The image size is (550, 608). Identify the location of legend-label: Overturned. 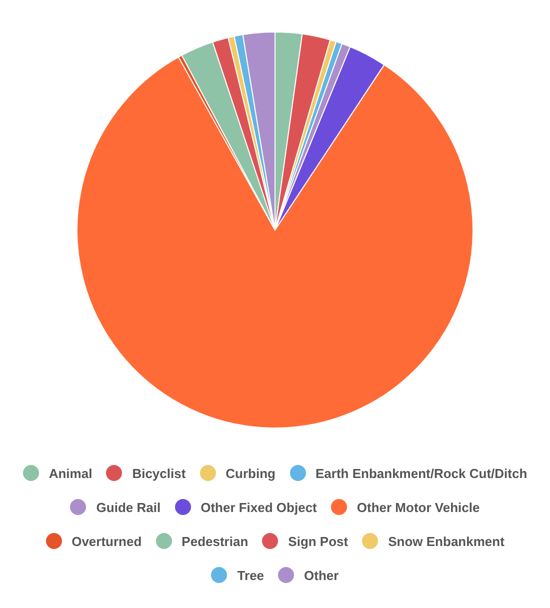
(107, 541).